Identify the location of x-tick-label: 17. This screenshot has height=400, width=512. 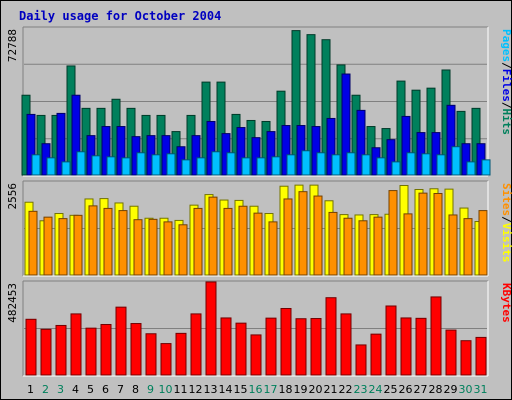
(271, 389).